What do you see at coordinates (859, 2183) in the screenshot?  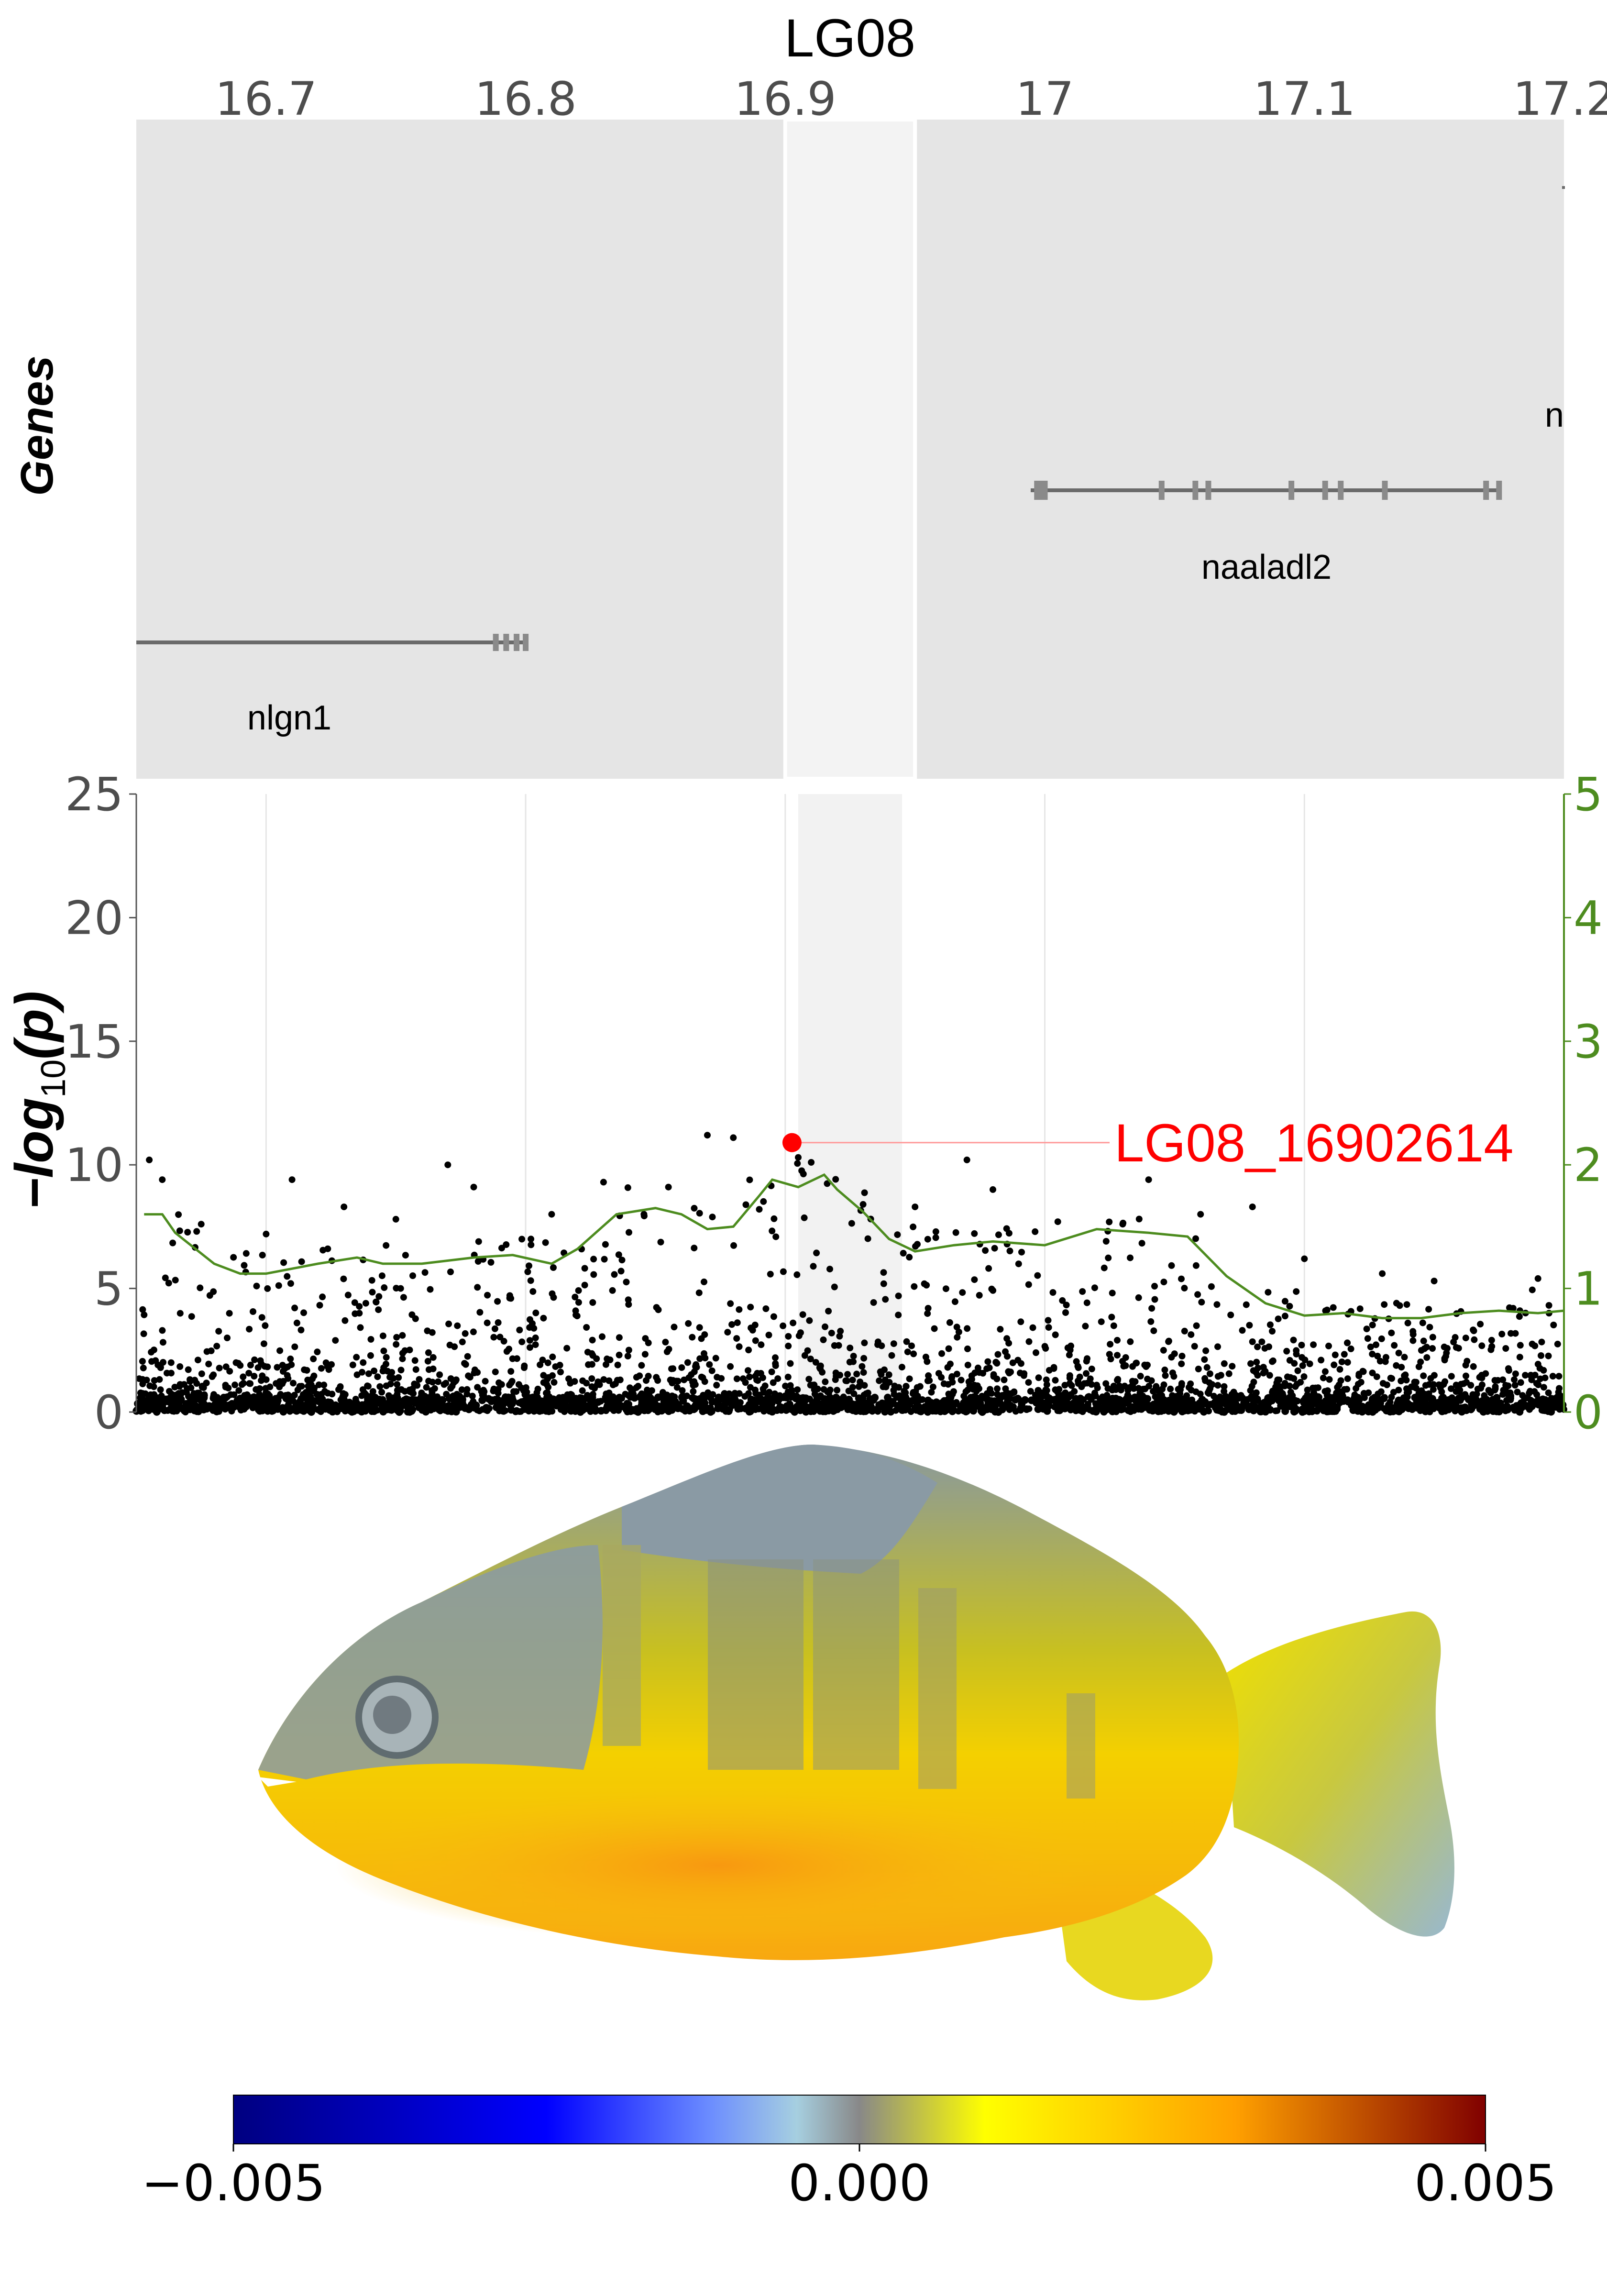 I see `colorbar-tick-label: 0.000` at bounding box center [859, 2183].